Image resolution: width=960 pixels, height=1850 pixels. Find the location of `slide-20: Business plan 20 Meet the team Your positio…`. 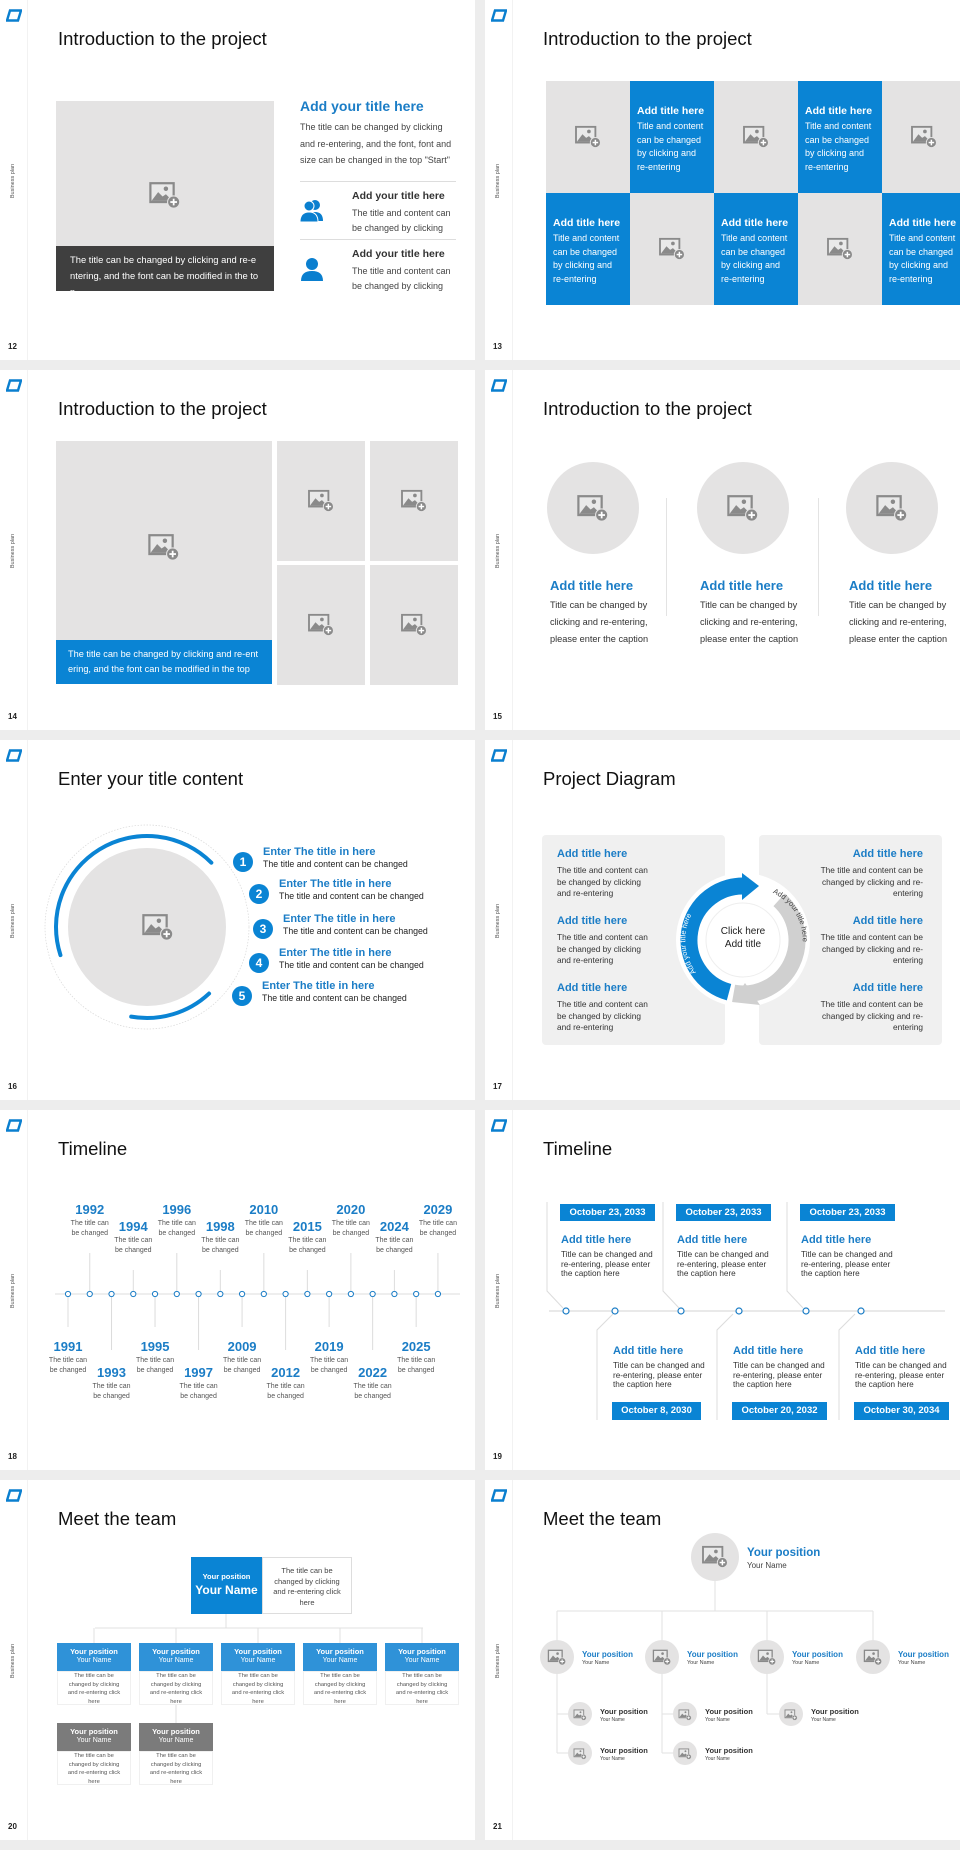

slide-20: Business plan 20 Meet the team Your positio… is located at coordinates (237, 1660).